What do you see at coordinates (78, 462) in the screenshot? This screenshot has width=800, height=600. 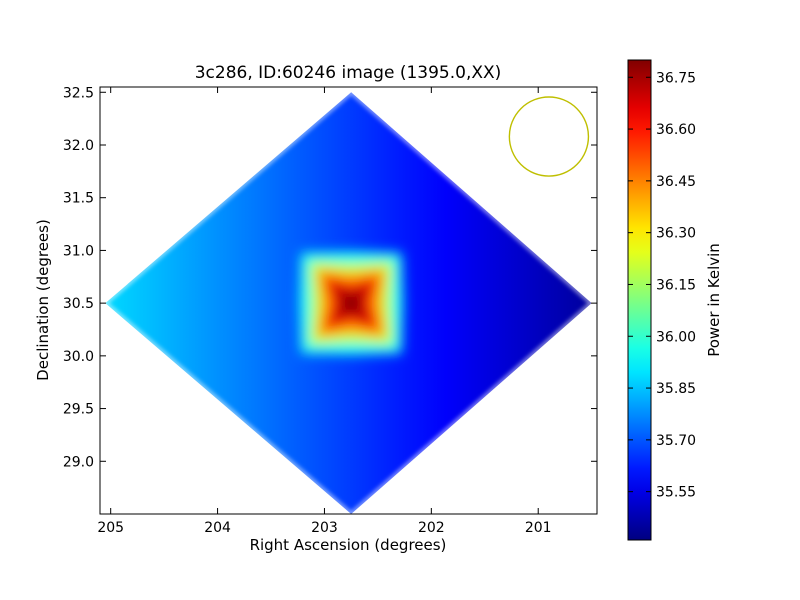 I see `y-tick-label: 29.0` at bounding box center [78, 462].